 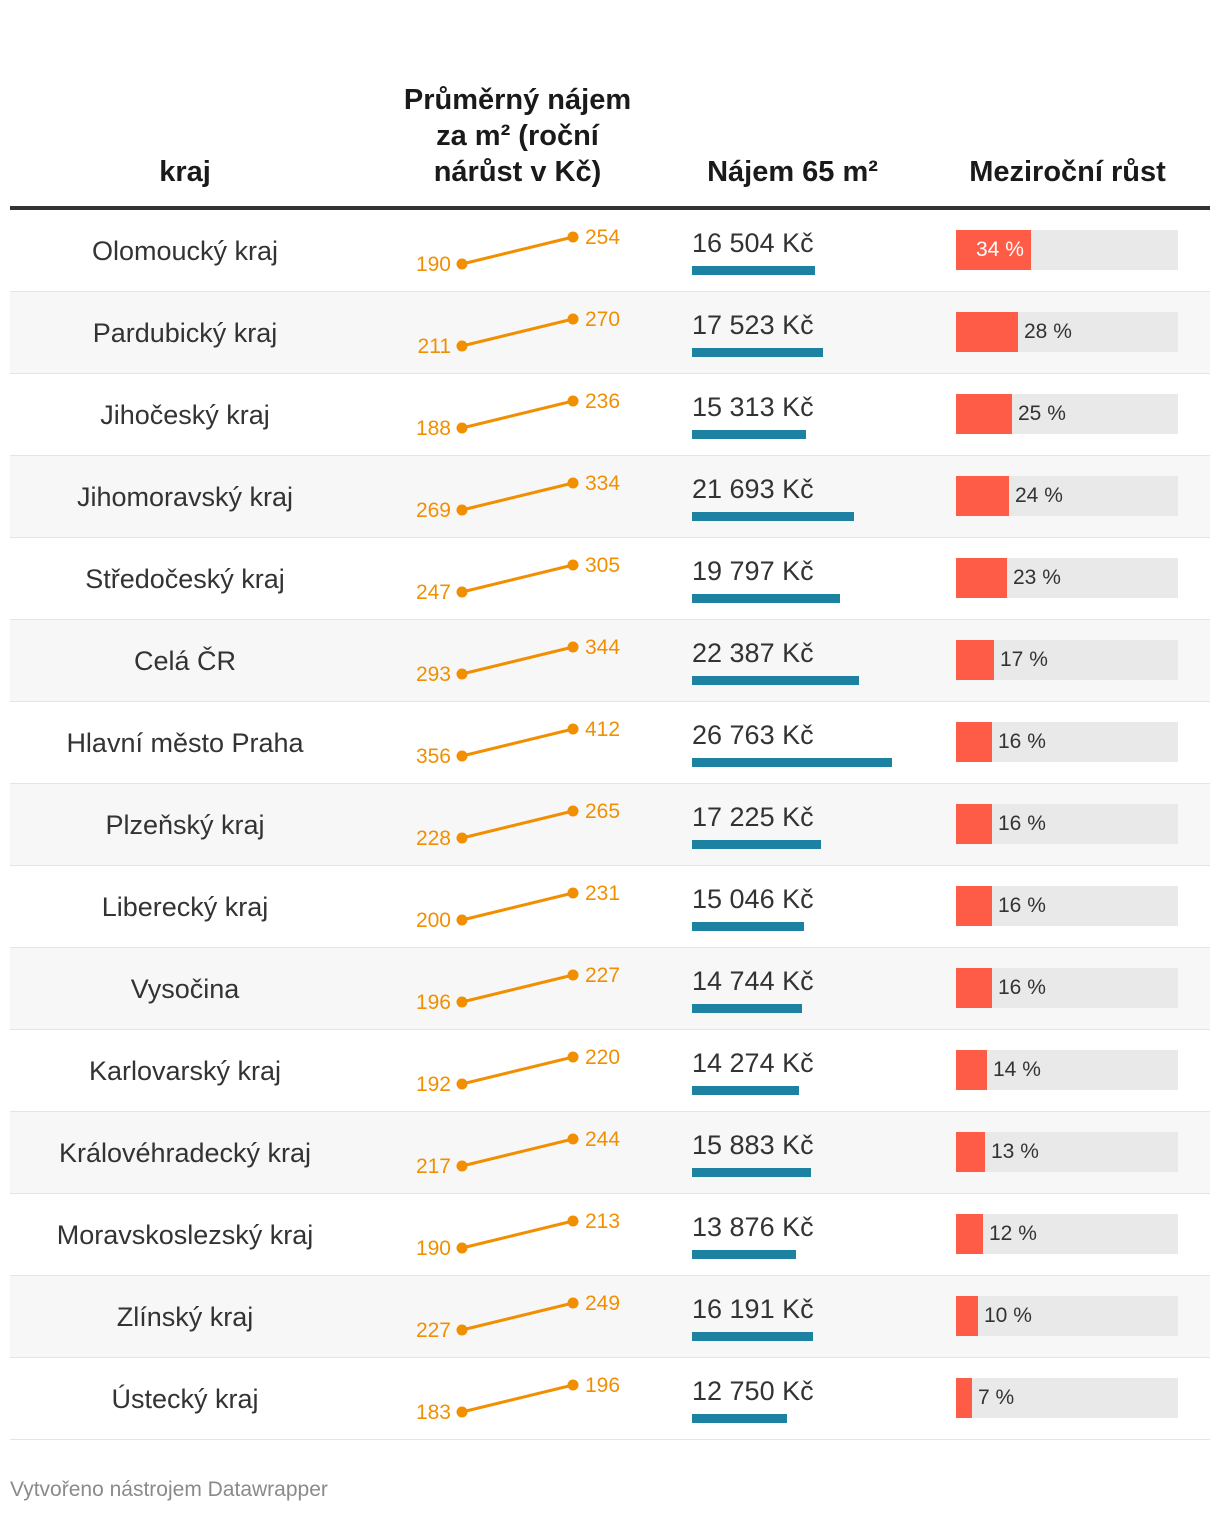 I want to click on slope-start-label: 217, so click(x=433, y=1166).